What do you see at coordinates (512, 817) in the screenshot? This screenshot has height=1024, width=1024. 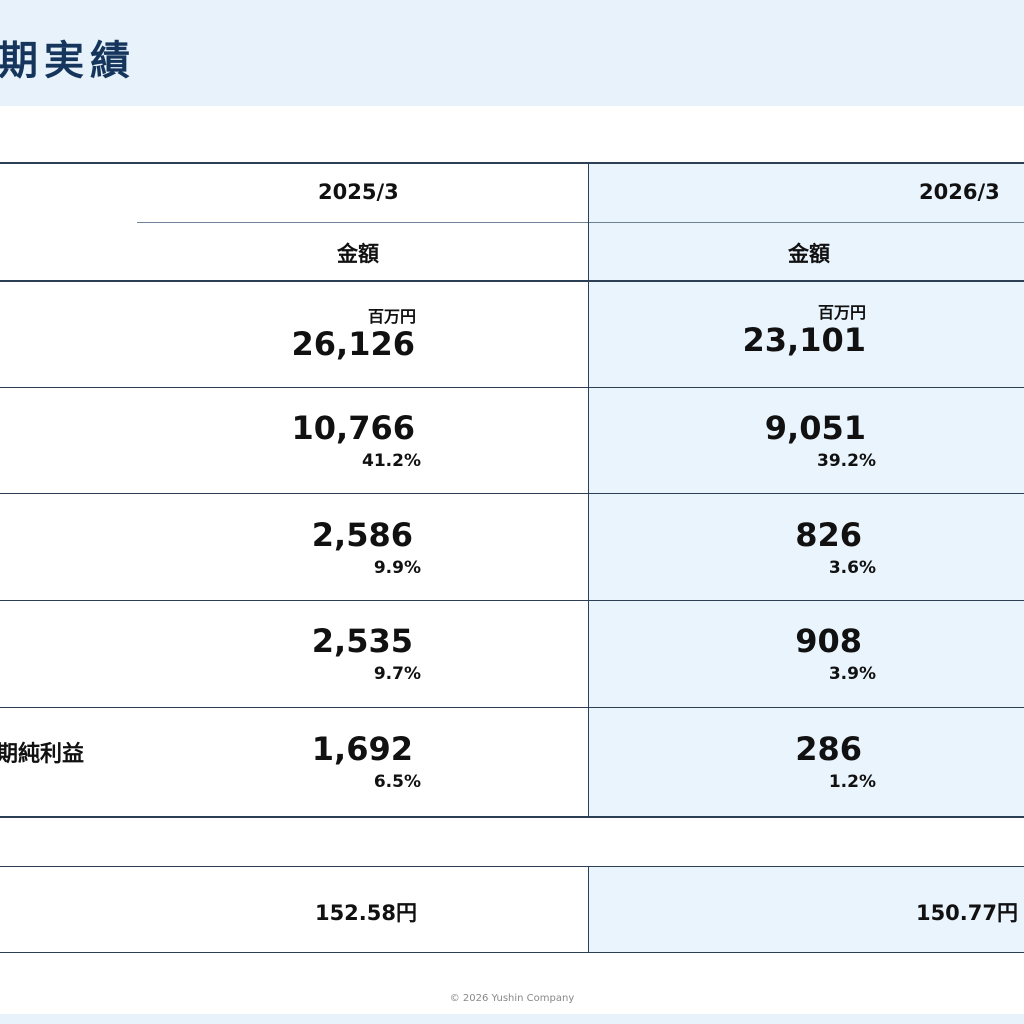 I see `table-bottom-rule` at bounding box center [512, 817].